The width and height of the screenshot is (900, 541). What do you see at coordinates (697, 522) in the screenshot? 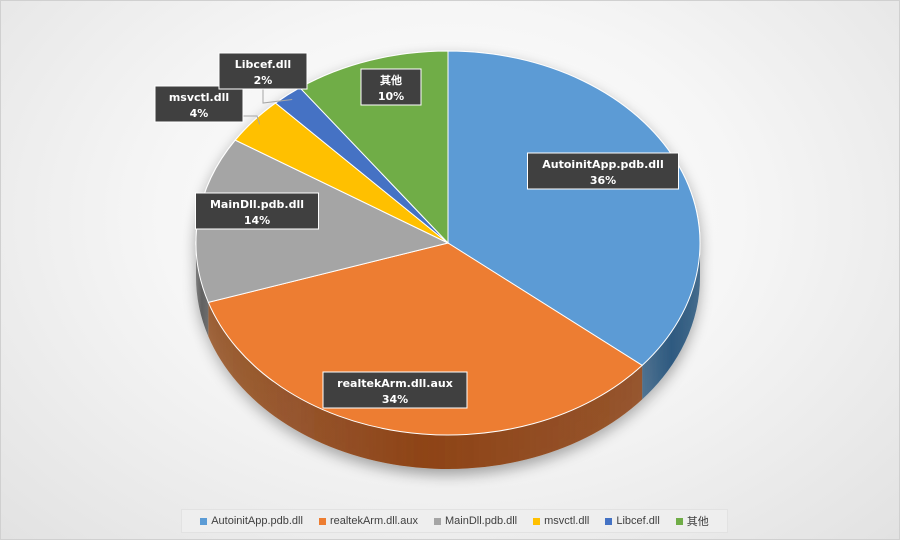
I see `legend-label: 其他` at bounding box center [697, 522].